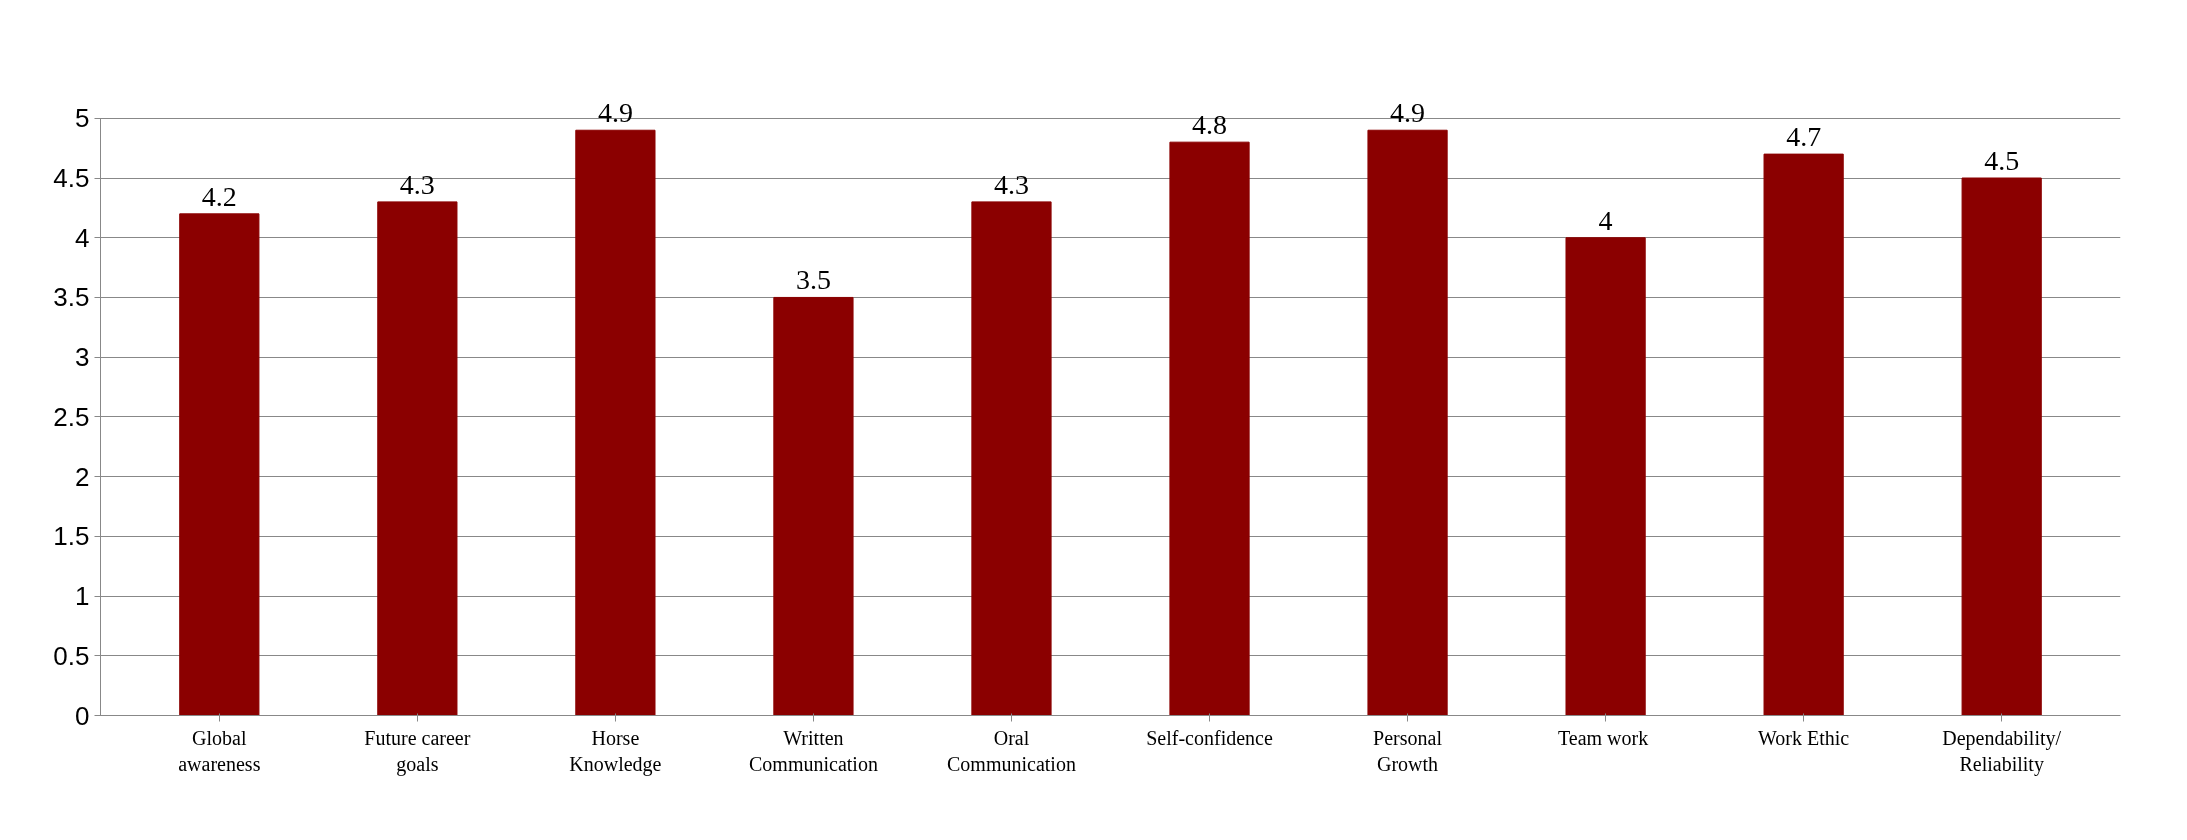 Image resolution: width=2187 pixels, height=840 pixels. Describe the element at coordinates (71, 655) in the screenshot. I see `y-tick-label: 0.5` at that location.